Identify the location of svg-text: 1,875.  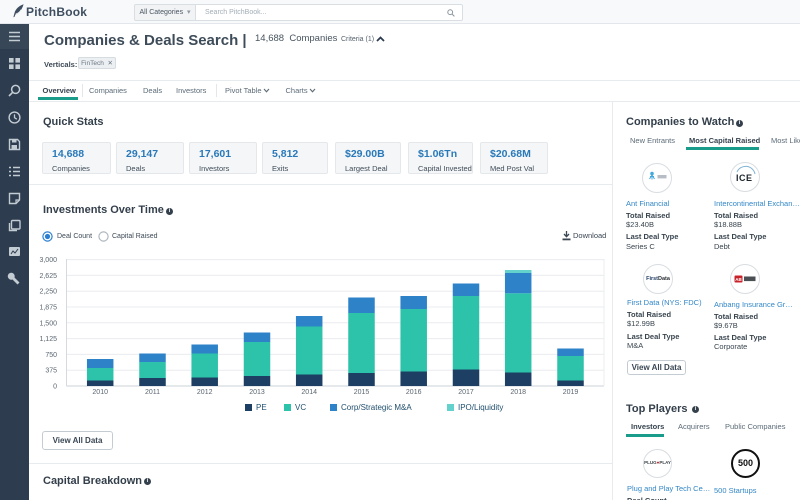
(48, 308).